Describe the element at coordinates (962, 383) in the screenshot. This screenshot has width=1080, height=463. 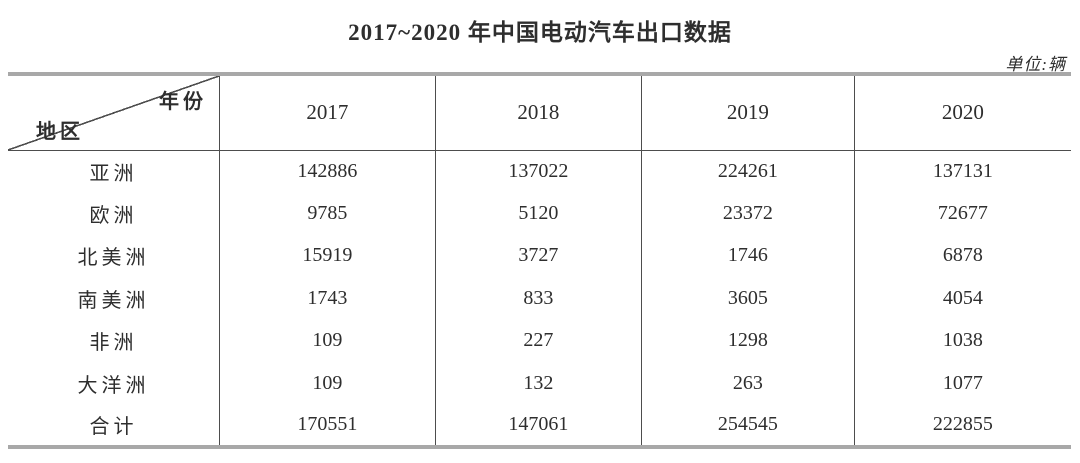
I see `value-cell: 1077` at that location.